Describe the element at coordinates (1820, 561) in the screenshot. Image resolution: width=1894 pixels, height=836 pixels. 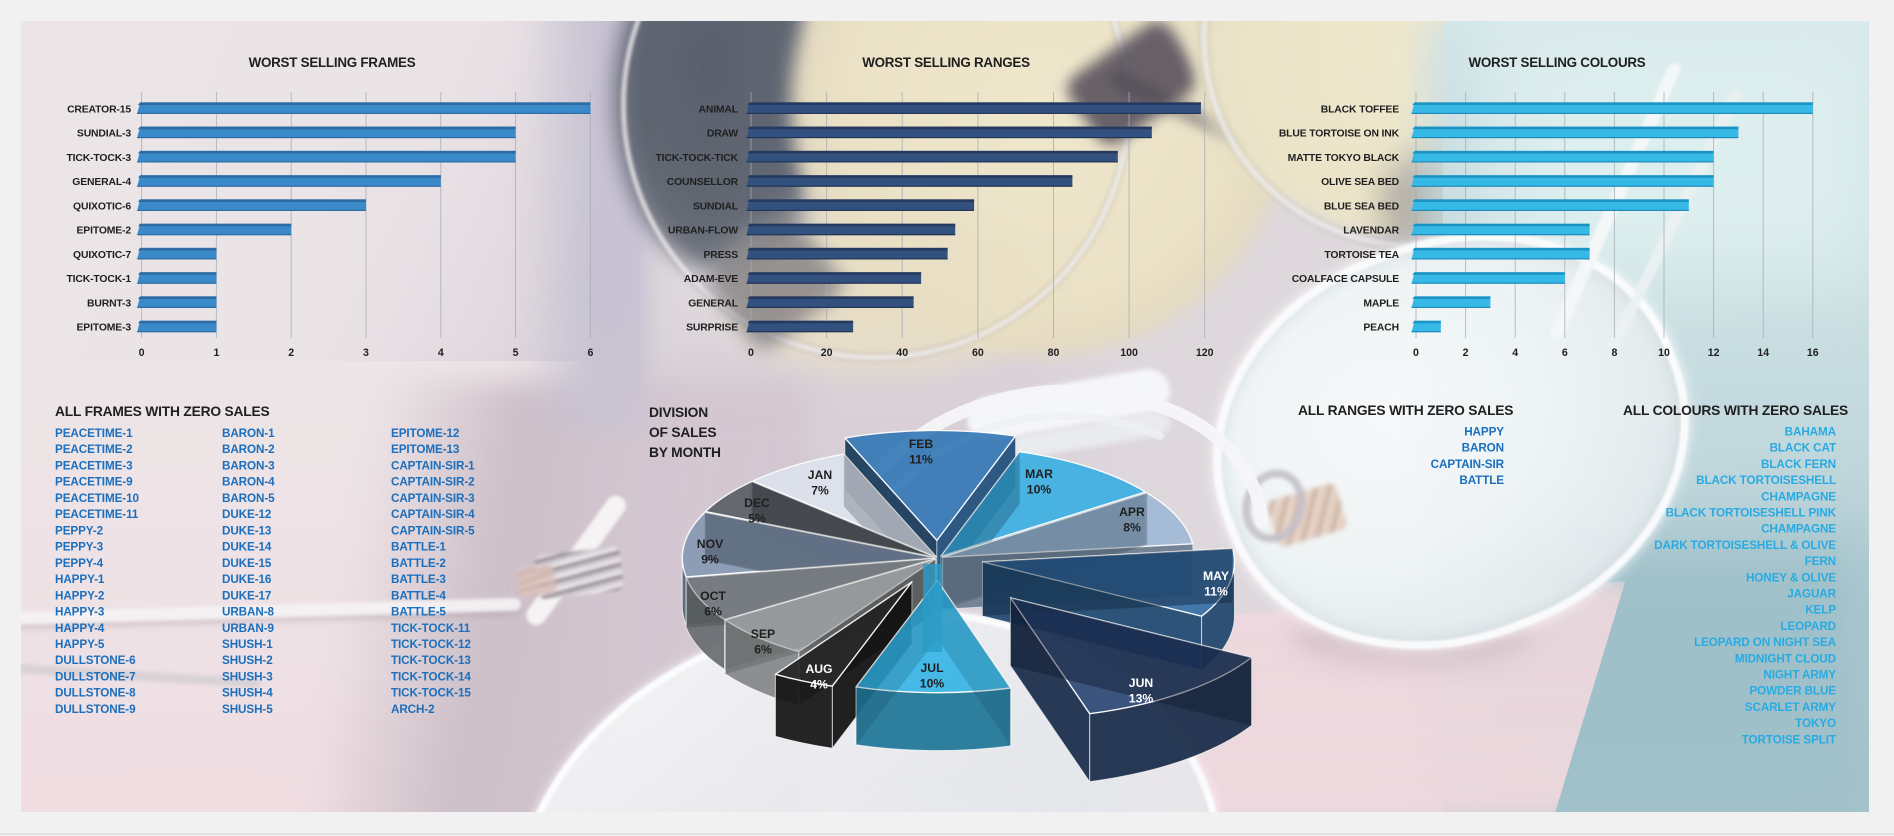
I see `svg-text: FERN` at that location.